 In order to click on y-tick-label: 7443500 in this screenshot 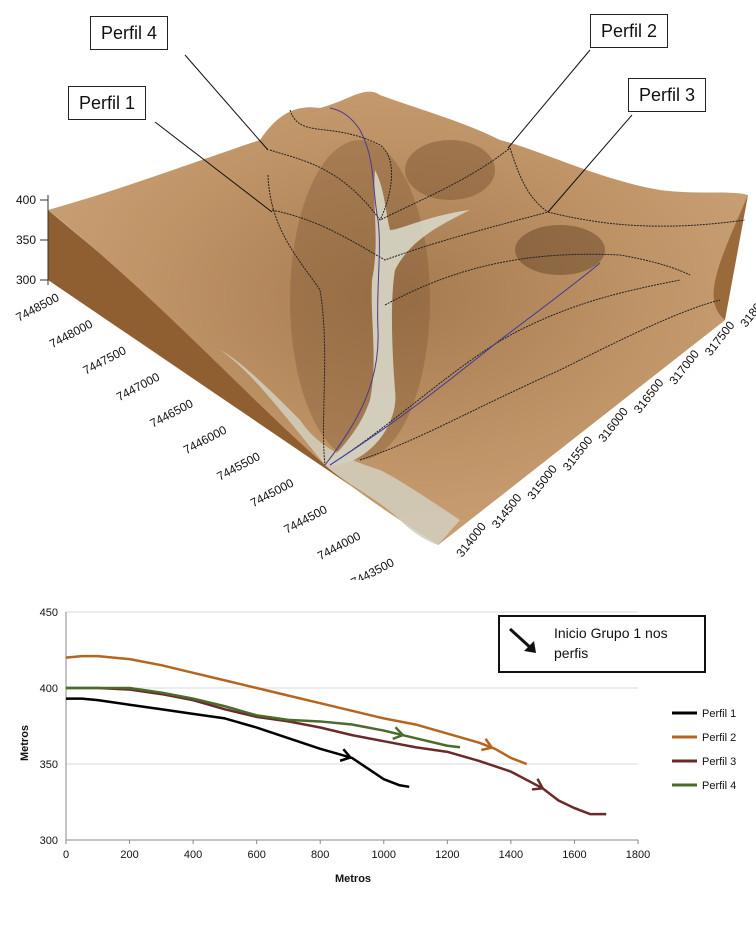, I will do `click(373, 567)`.